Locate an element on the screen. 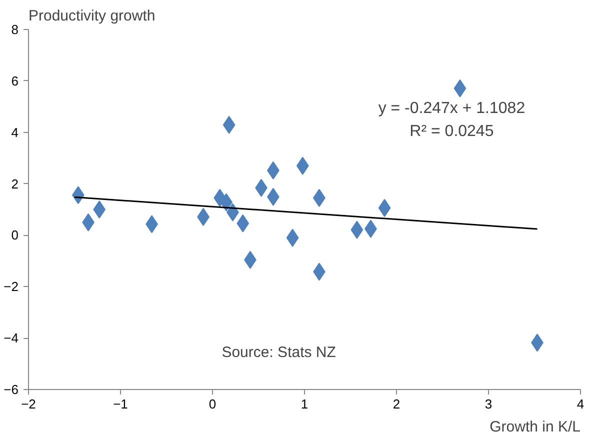 This screenshot has width=610, height=445. y-axis-title: Productivity growth is located at coordinates (92, 16).